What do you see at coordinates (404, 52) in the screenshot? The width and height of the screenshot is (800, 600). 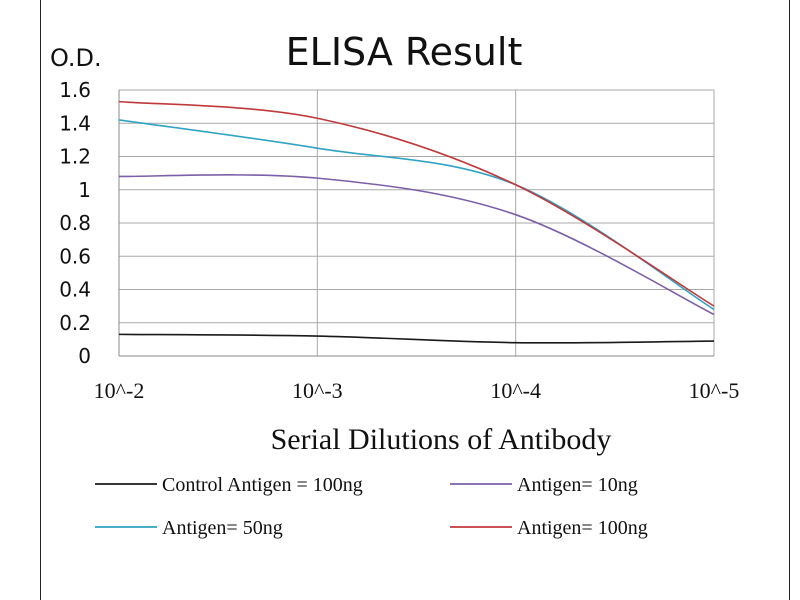 I see `chart-title: ELISA Result` at bounding box center [404, 52].